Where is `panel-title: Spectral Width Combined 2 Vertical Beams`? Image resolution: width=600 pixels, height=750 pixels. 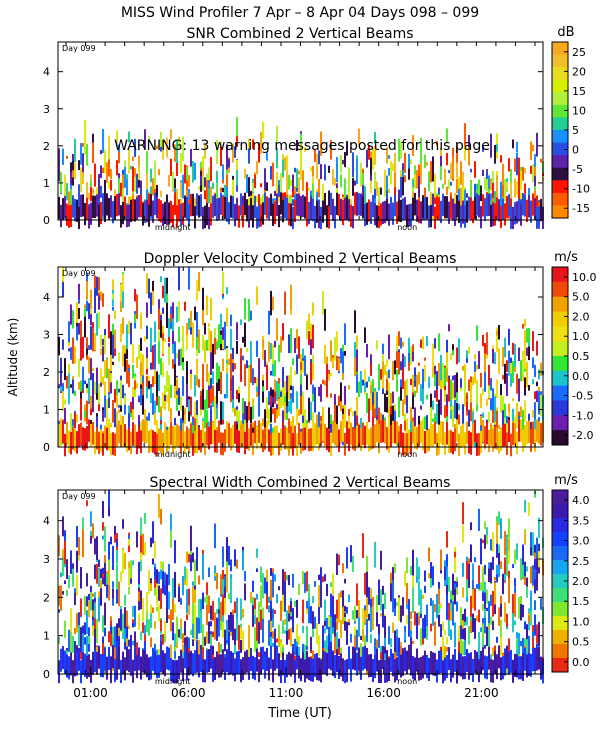 panel-title: Spectral Width Combined 2 Vertical Beams is located at coordinates (300, 483).